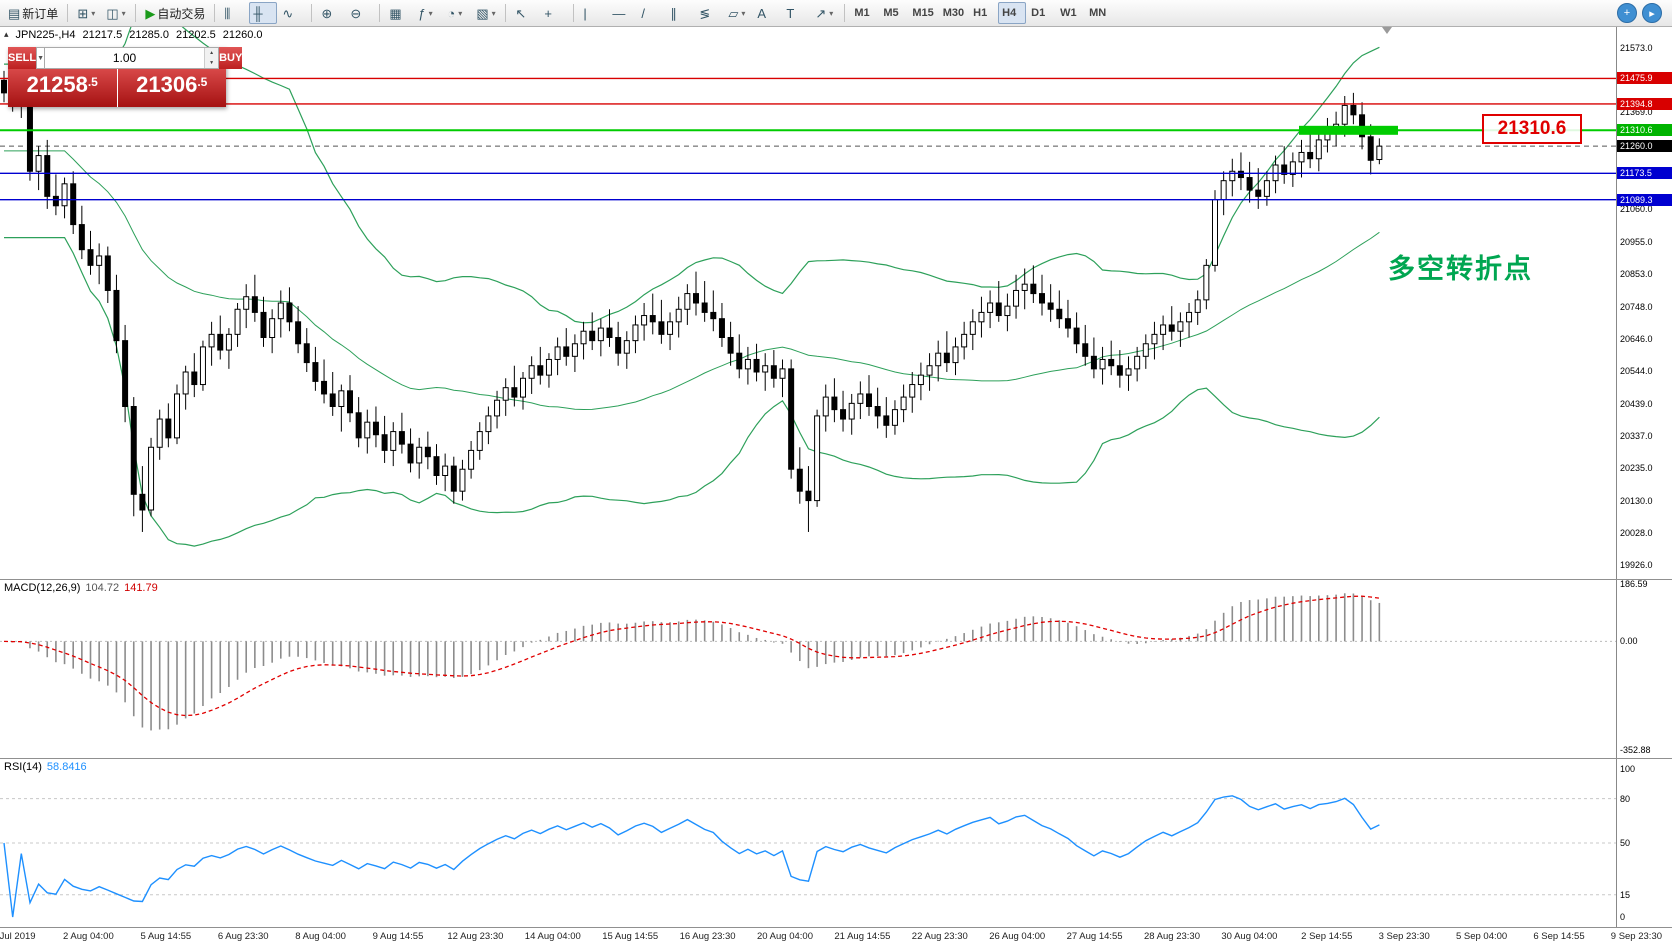  Describe the element at coordinates (141, 588) in the screenshot. I see `macd-signal-value: 141.79` at that location.